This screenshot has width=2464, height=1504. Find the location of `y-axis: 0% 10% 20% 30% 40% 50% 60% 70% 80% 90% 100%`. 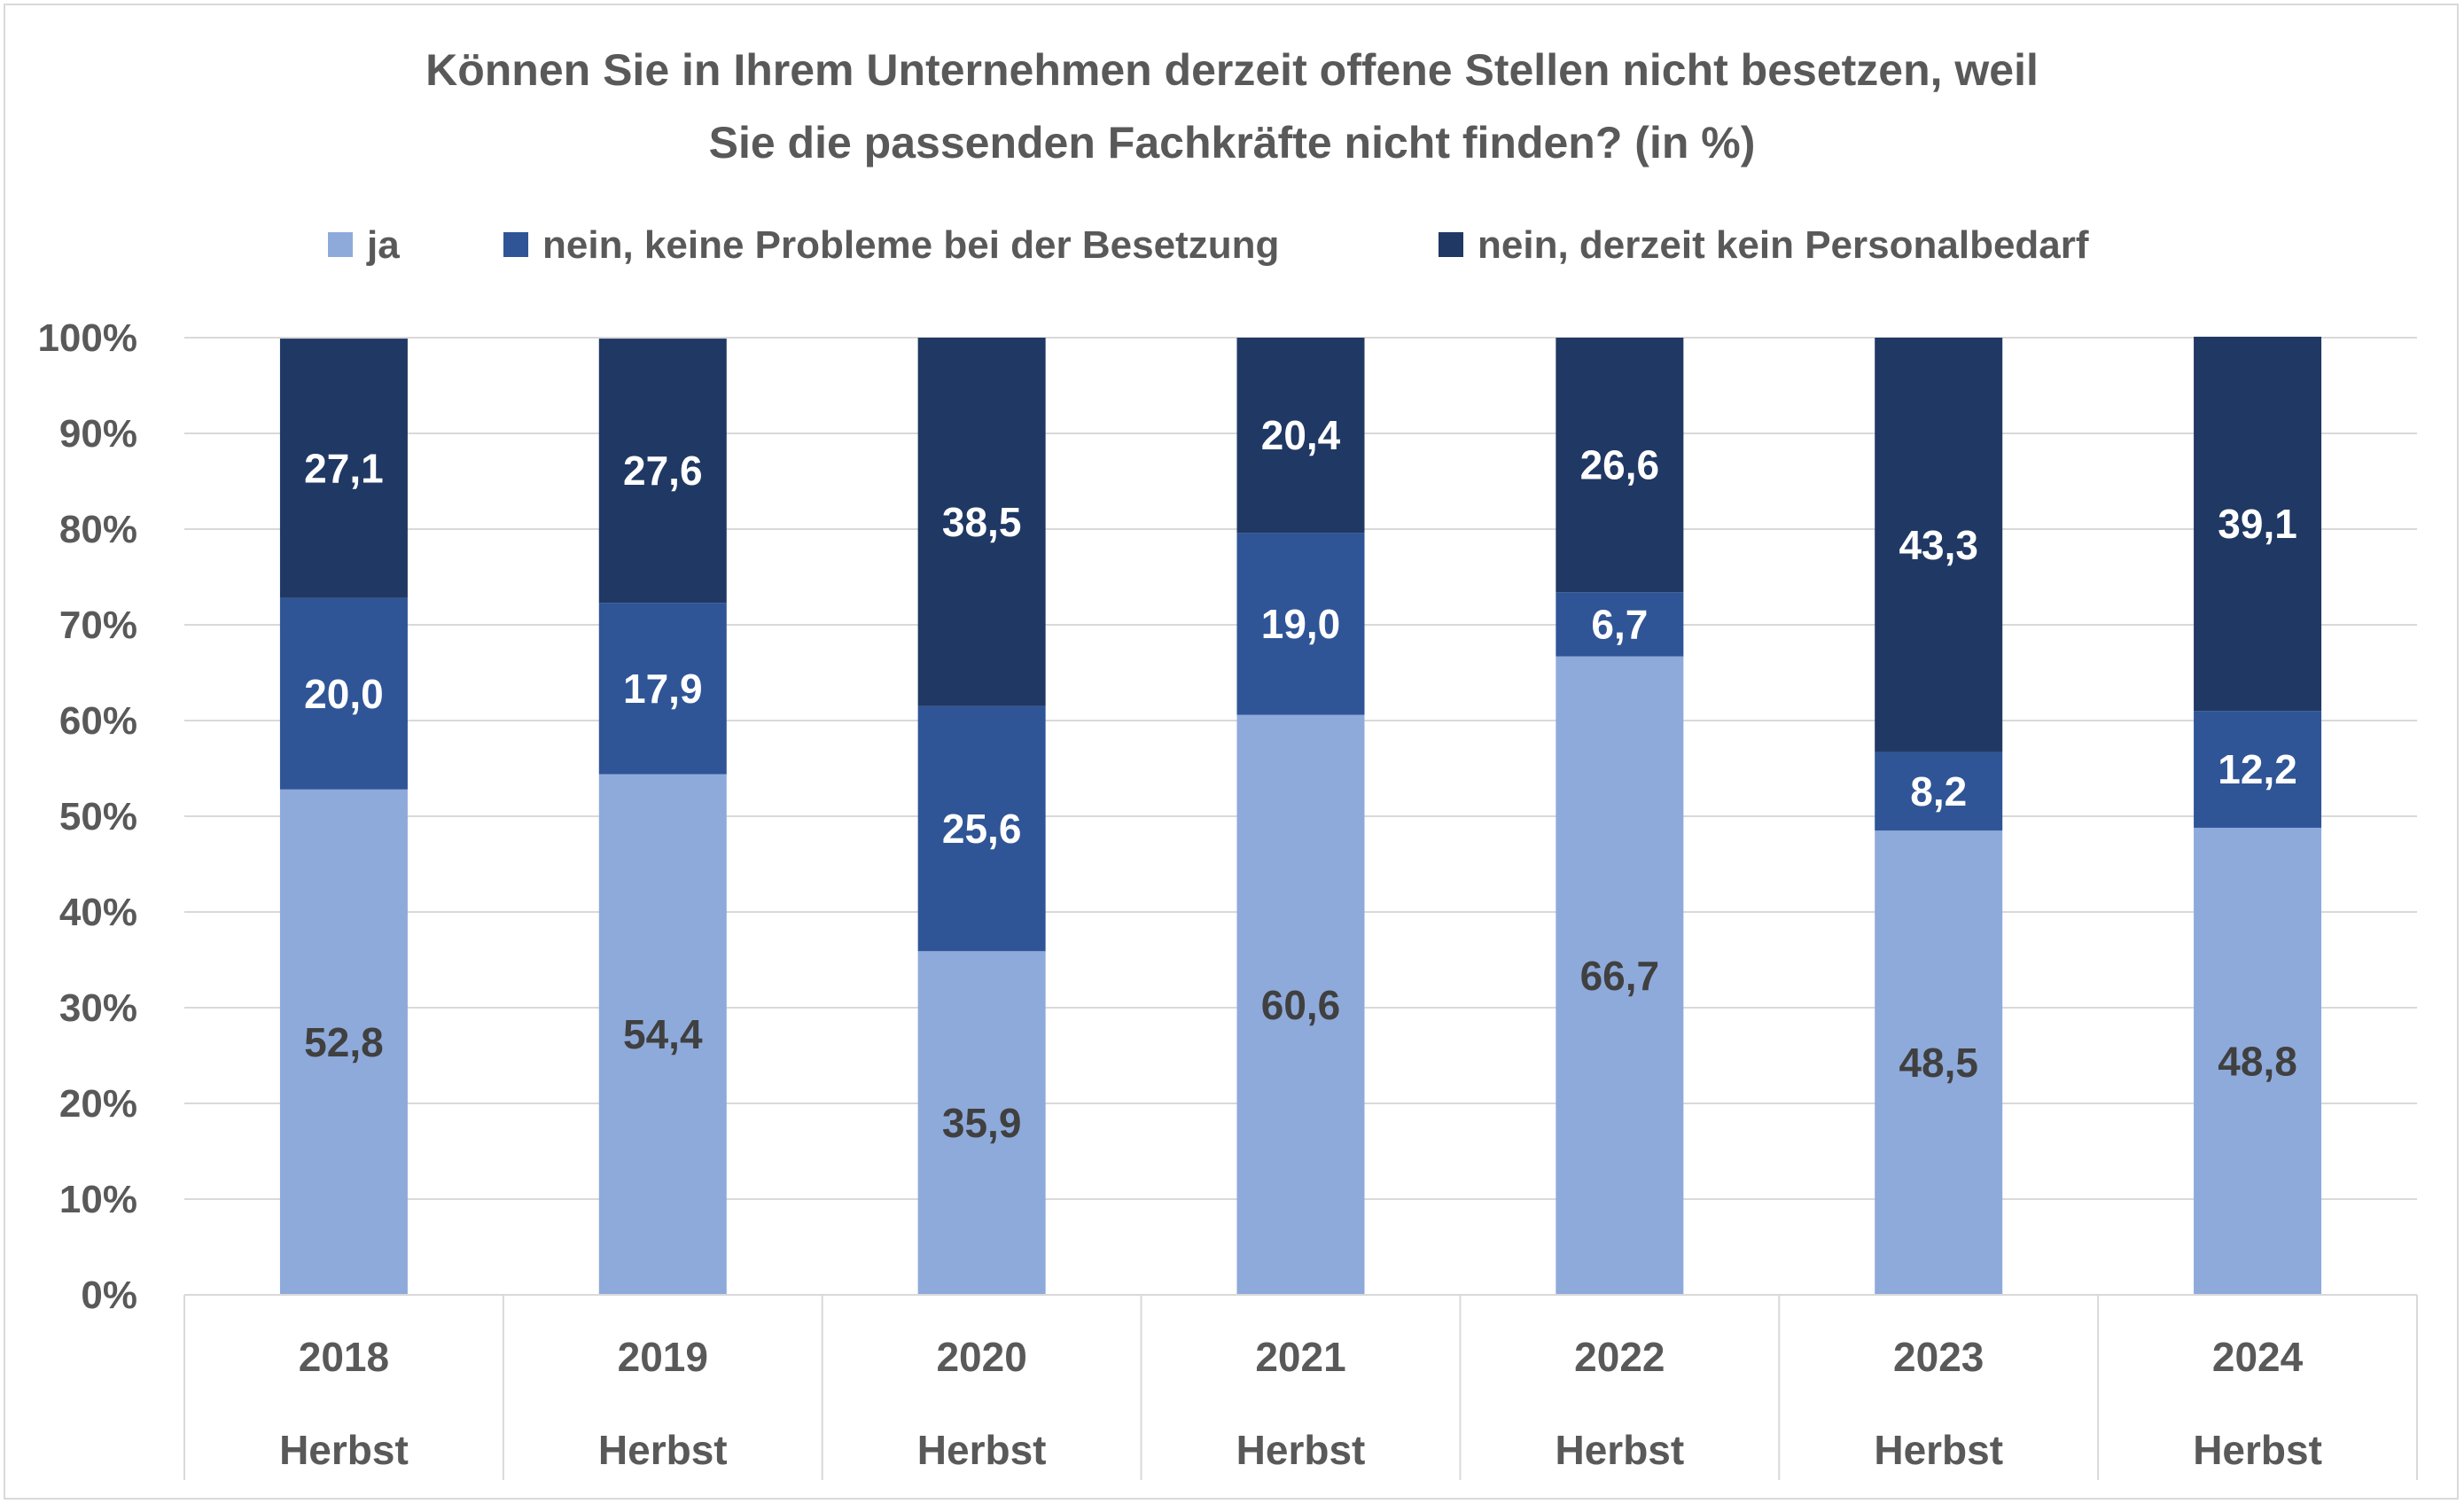

y-axis: 0% 10% 20% 30% 40% 50% 60% 70% 80% 90% 100% is located at coordinates (87, 816).